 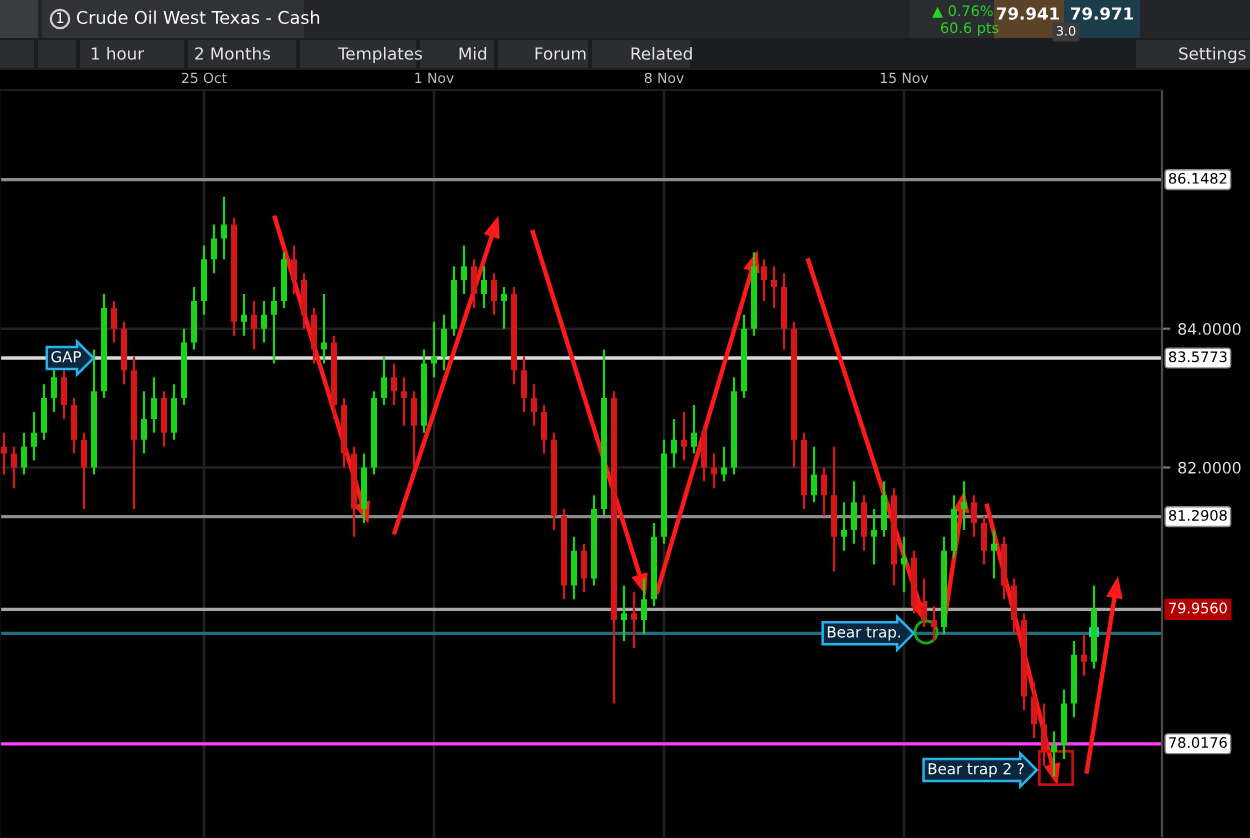 What do you see at coordinates (118, 53) in the screenshot?
I see `text: 1 hour` at bounding box center [118, 53].